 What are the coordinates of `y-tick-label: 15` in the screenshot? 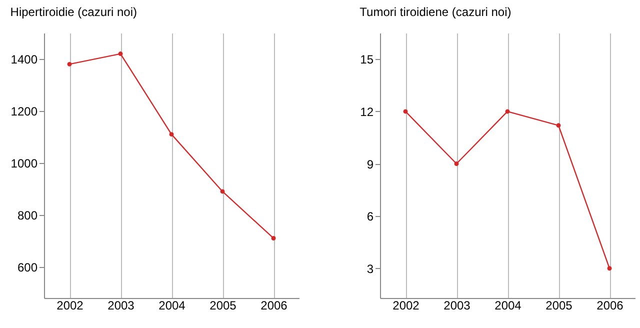 It's located at (367, 59).